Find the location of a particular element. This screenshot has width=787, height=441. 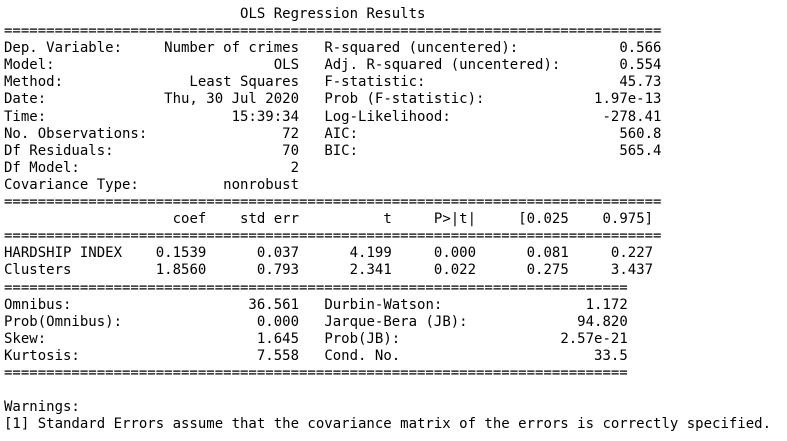

stat-label: BIC: is located at coordinates (442, 150).